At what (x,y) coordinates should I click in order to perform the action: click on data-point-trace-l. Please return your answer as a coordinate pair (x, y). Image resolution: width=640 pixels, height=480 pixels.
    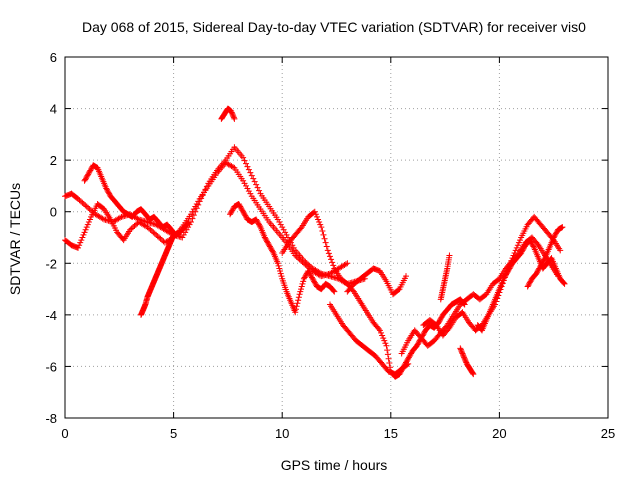
    Looking at the image, I should click on (449, 255).